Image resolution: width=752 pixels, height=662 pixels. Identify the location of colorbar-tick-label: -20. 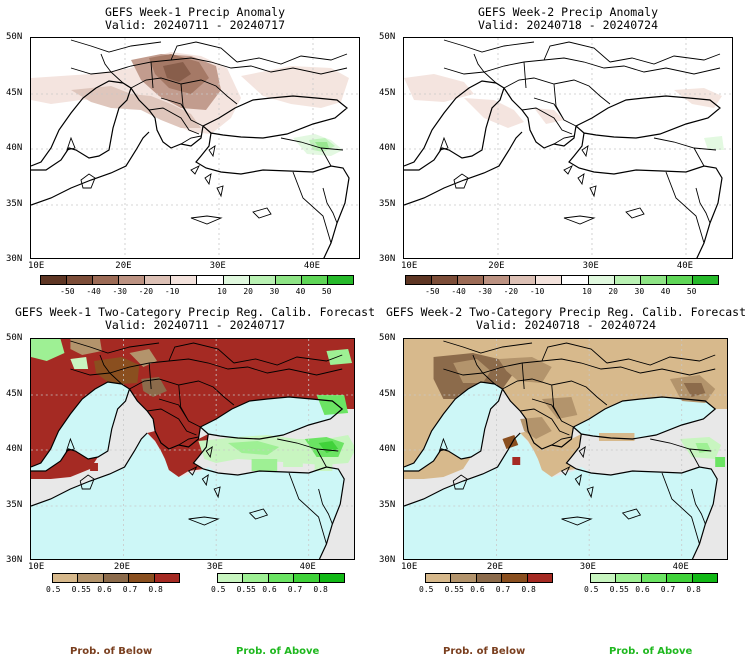
(511, 291).